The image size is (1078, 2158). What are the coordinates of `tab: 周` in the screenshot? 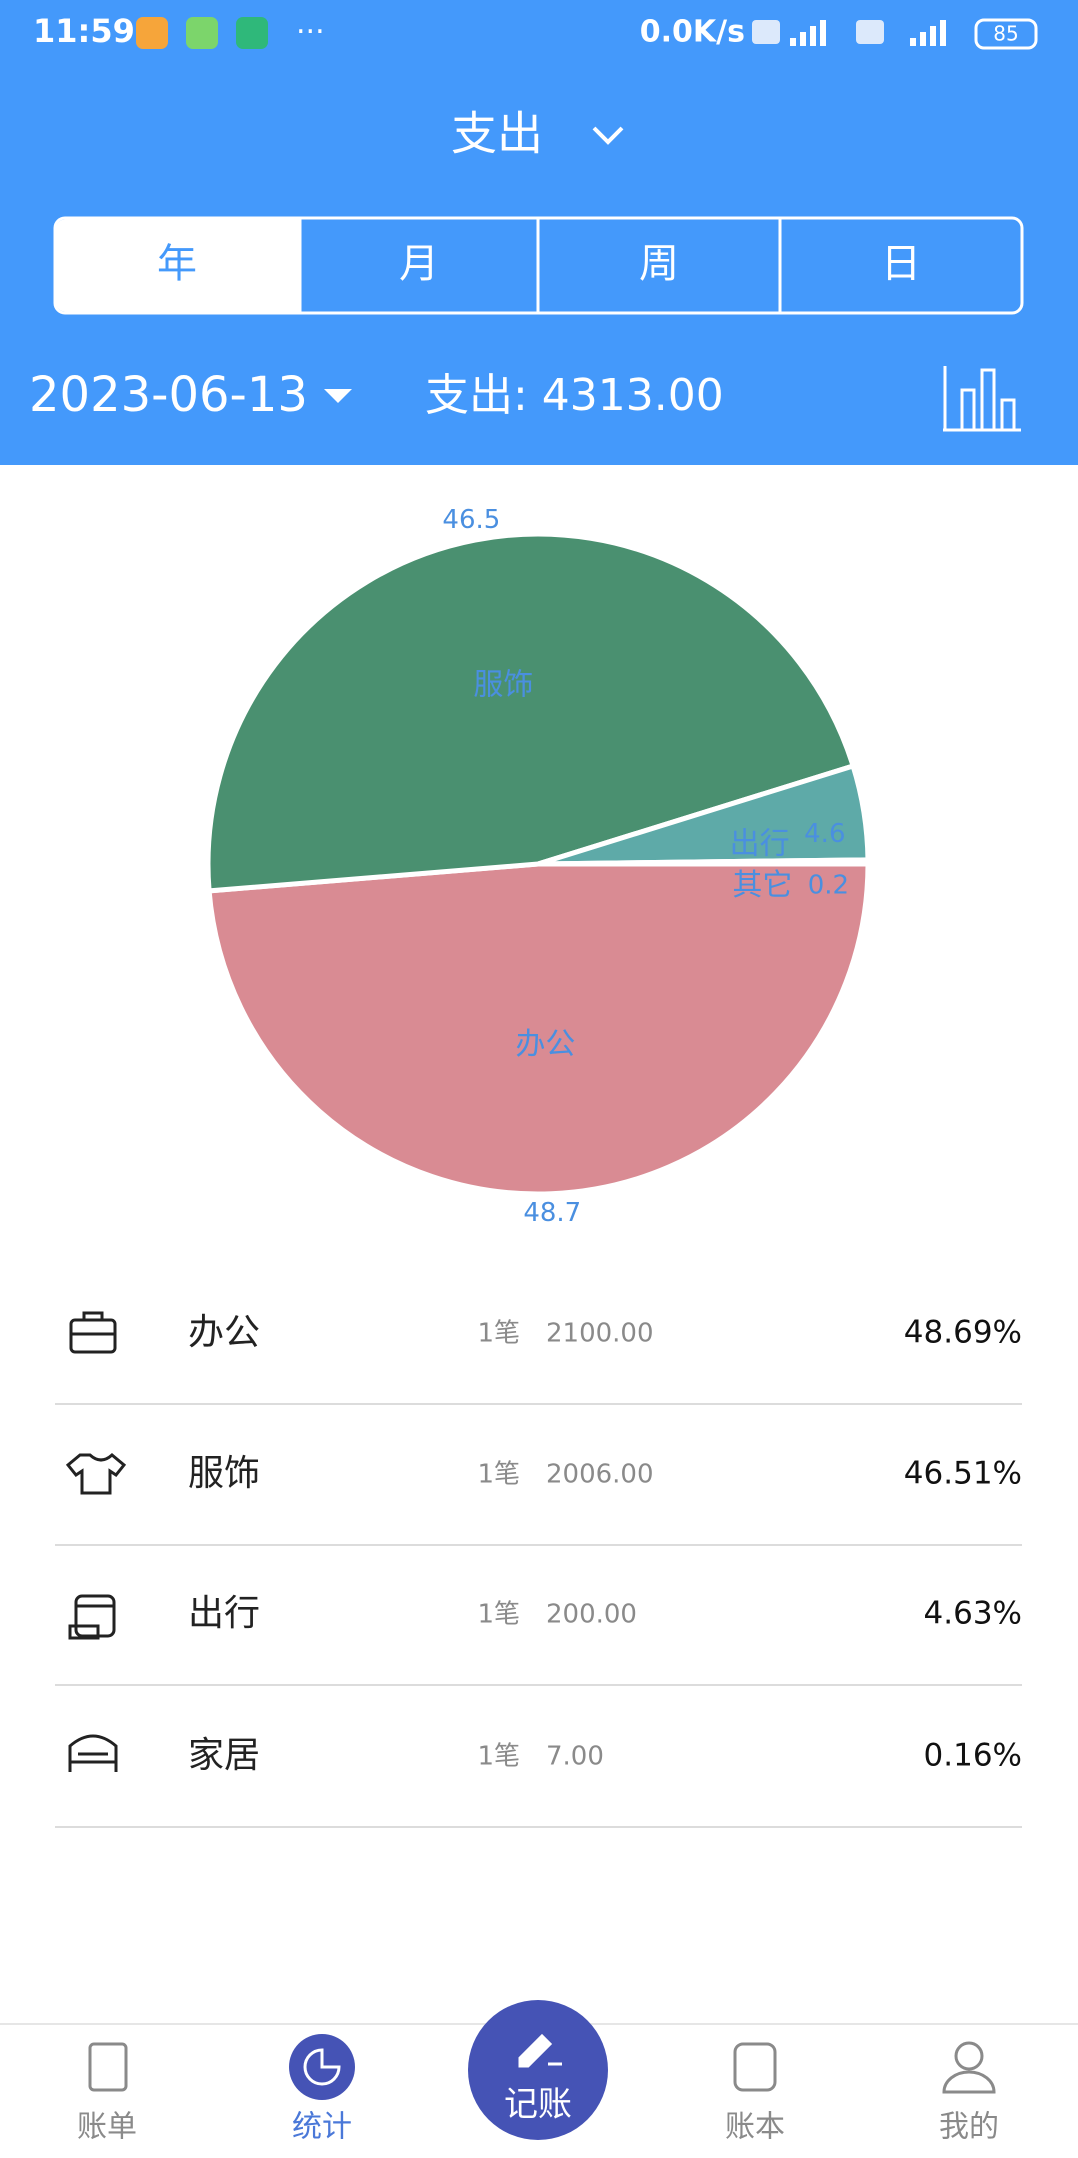 It's located at (659, 264).